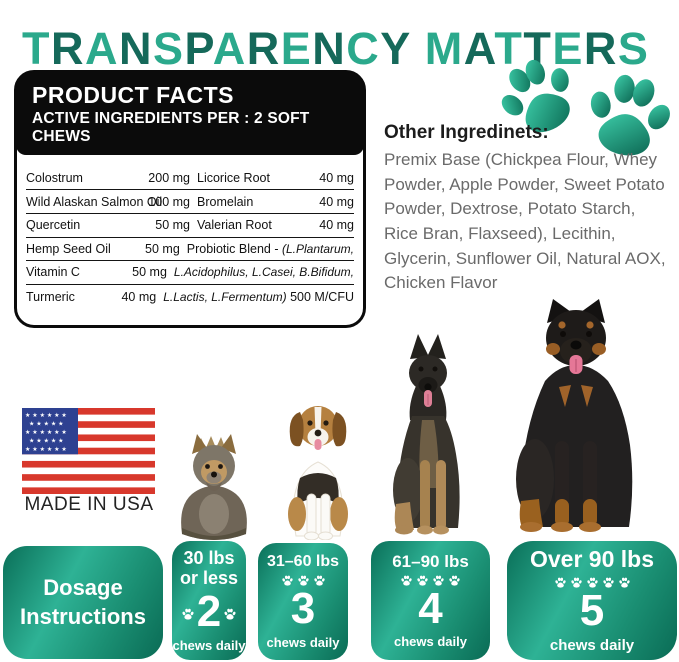  What do you see at coordinates (225, 201) in the screenshot?
I see `ingredient-name: Bromelain` at bounding box center [225, 201].